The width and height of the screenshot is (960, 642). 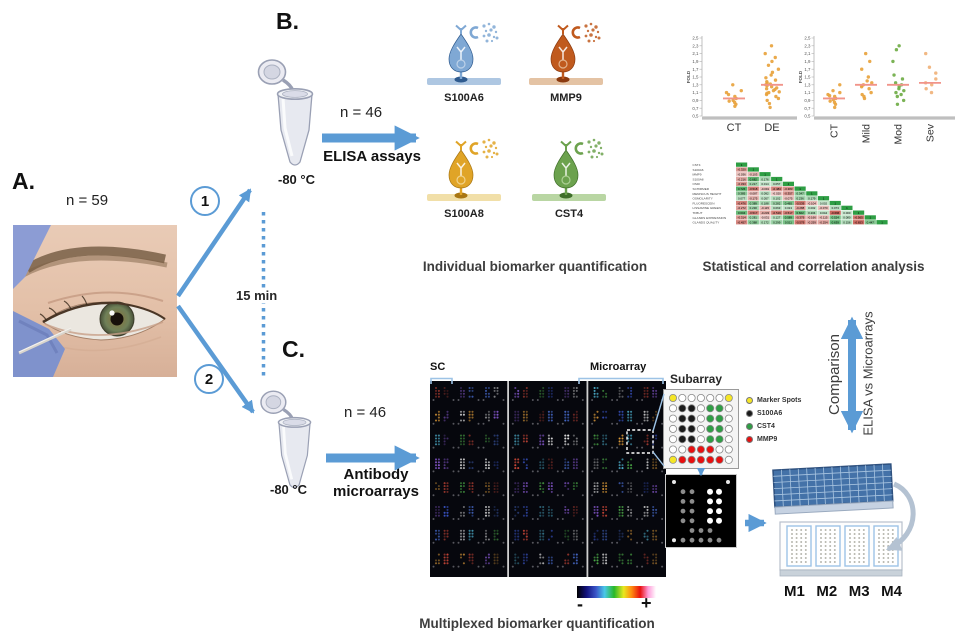 I want to click on svg-text: 0.179, so click(x=812, y=199).